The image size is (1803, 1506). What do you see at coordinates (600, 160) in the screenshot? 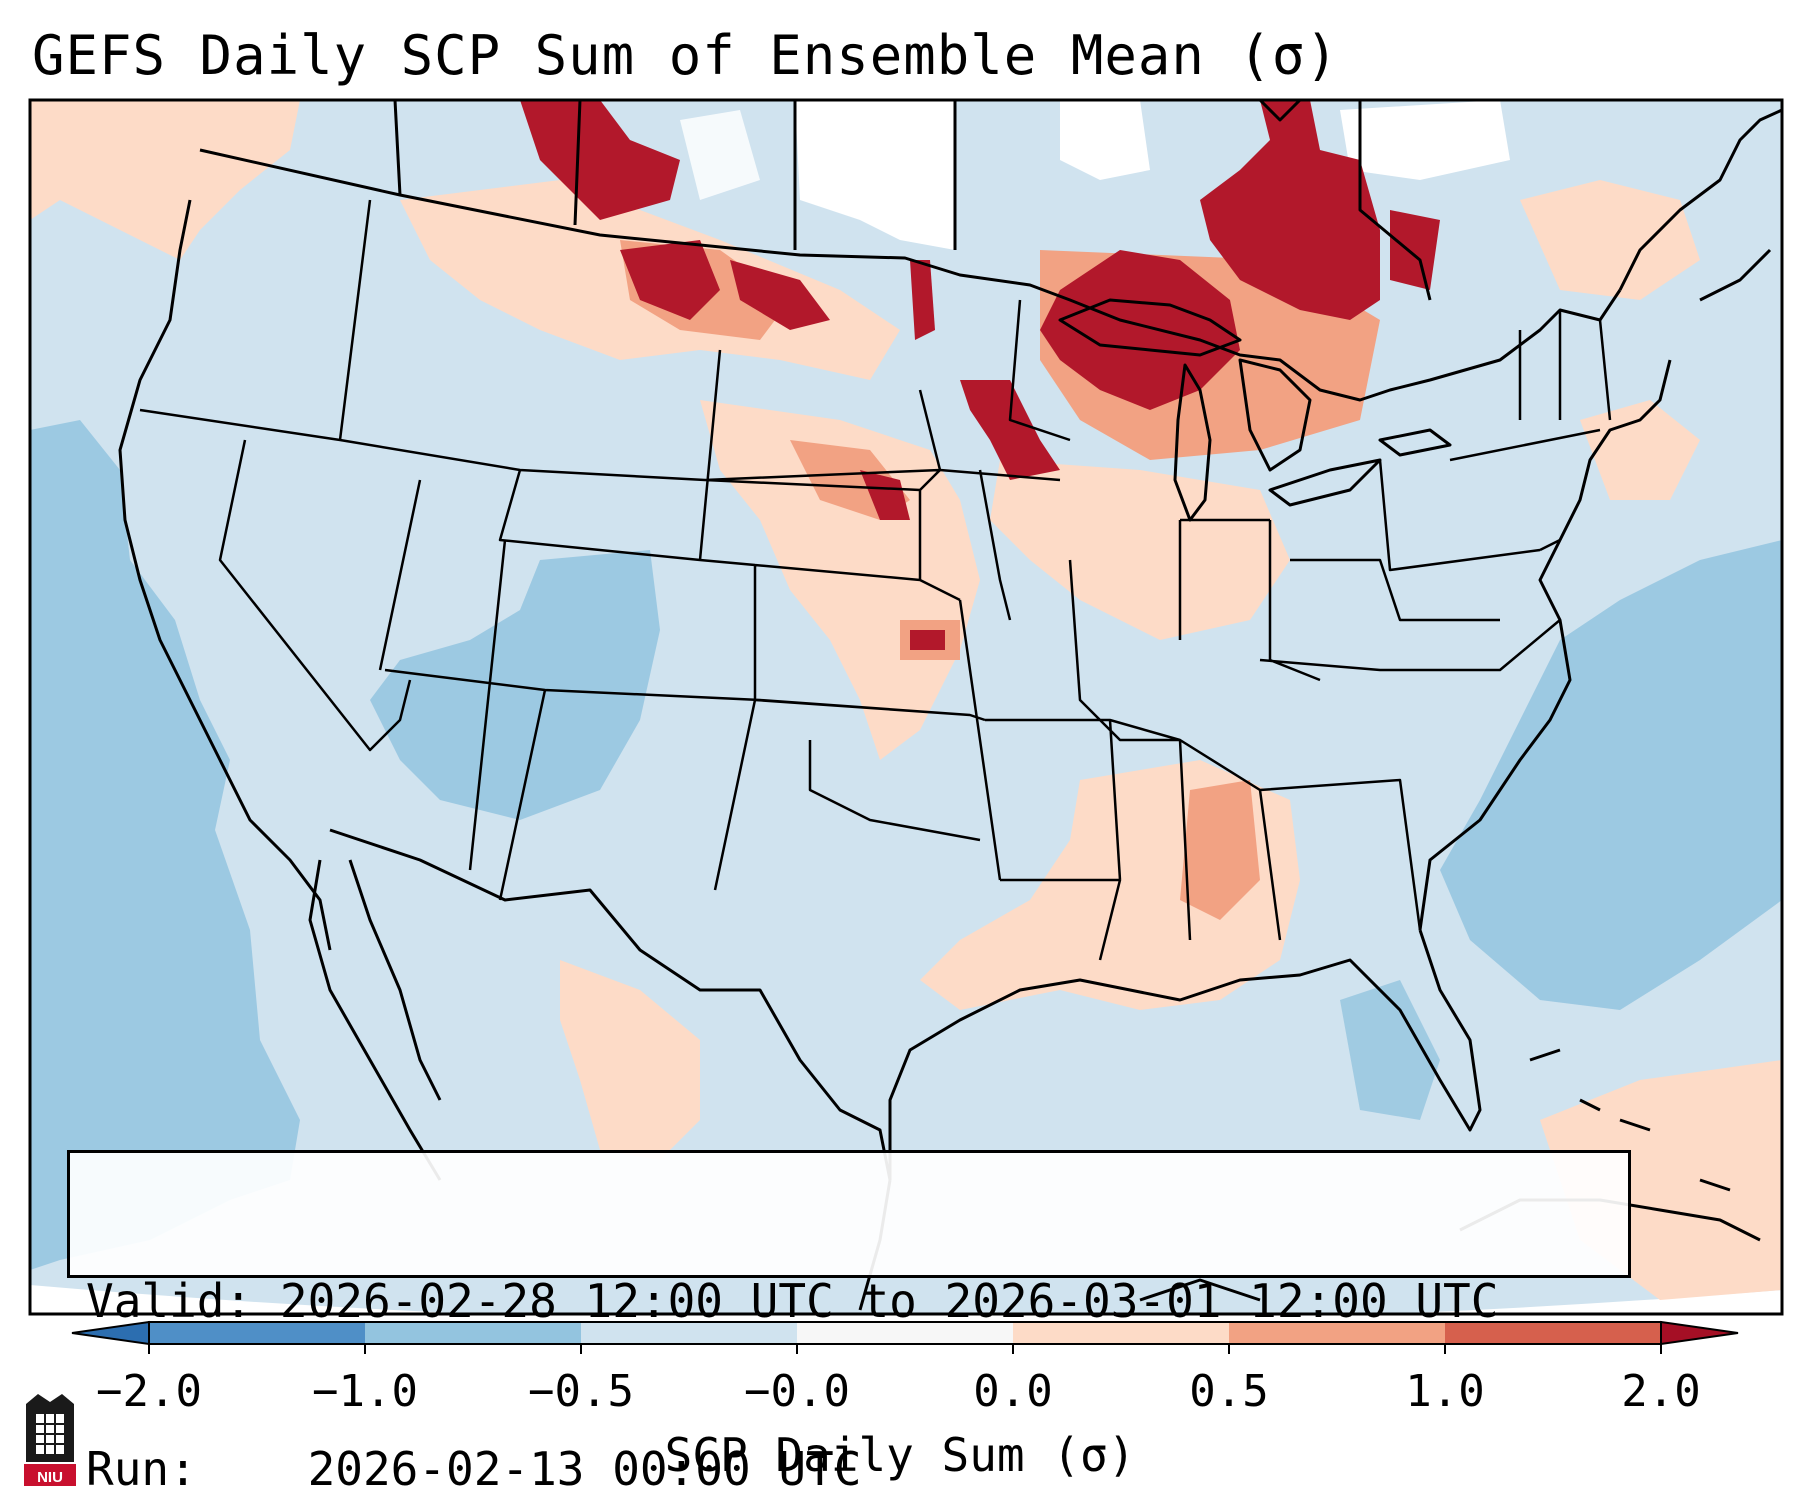
I see `alberta-strong` at bounding box center [600, 160].